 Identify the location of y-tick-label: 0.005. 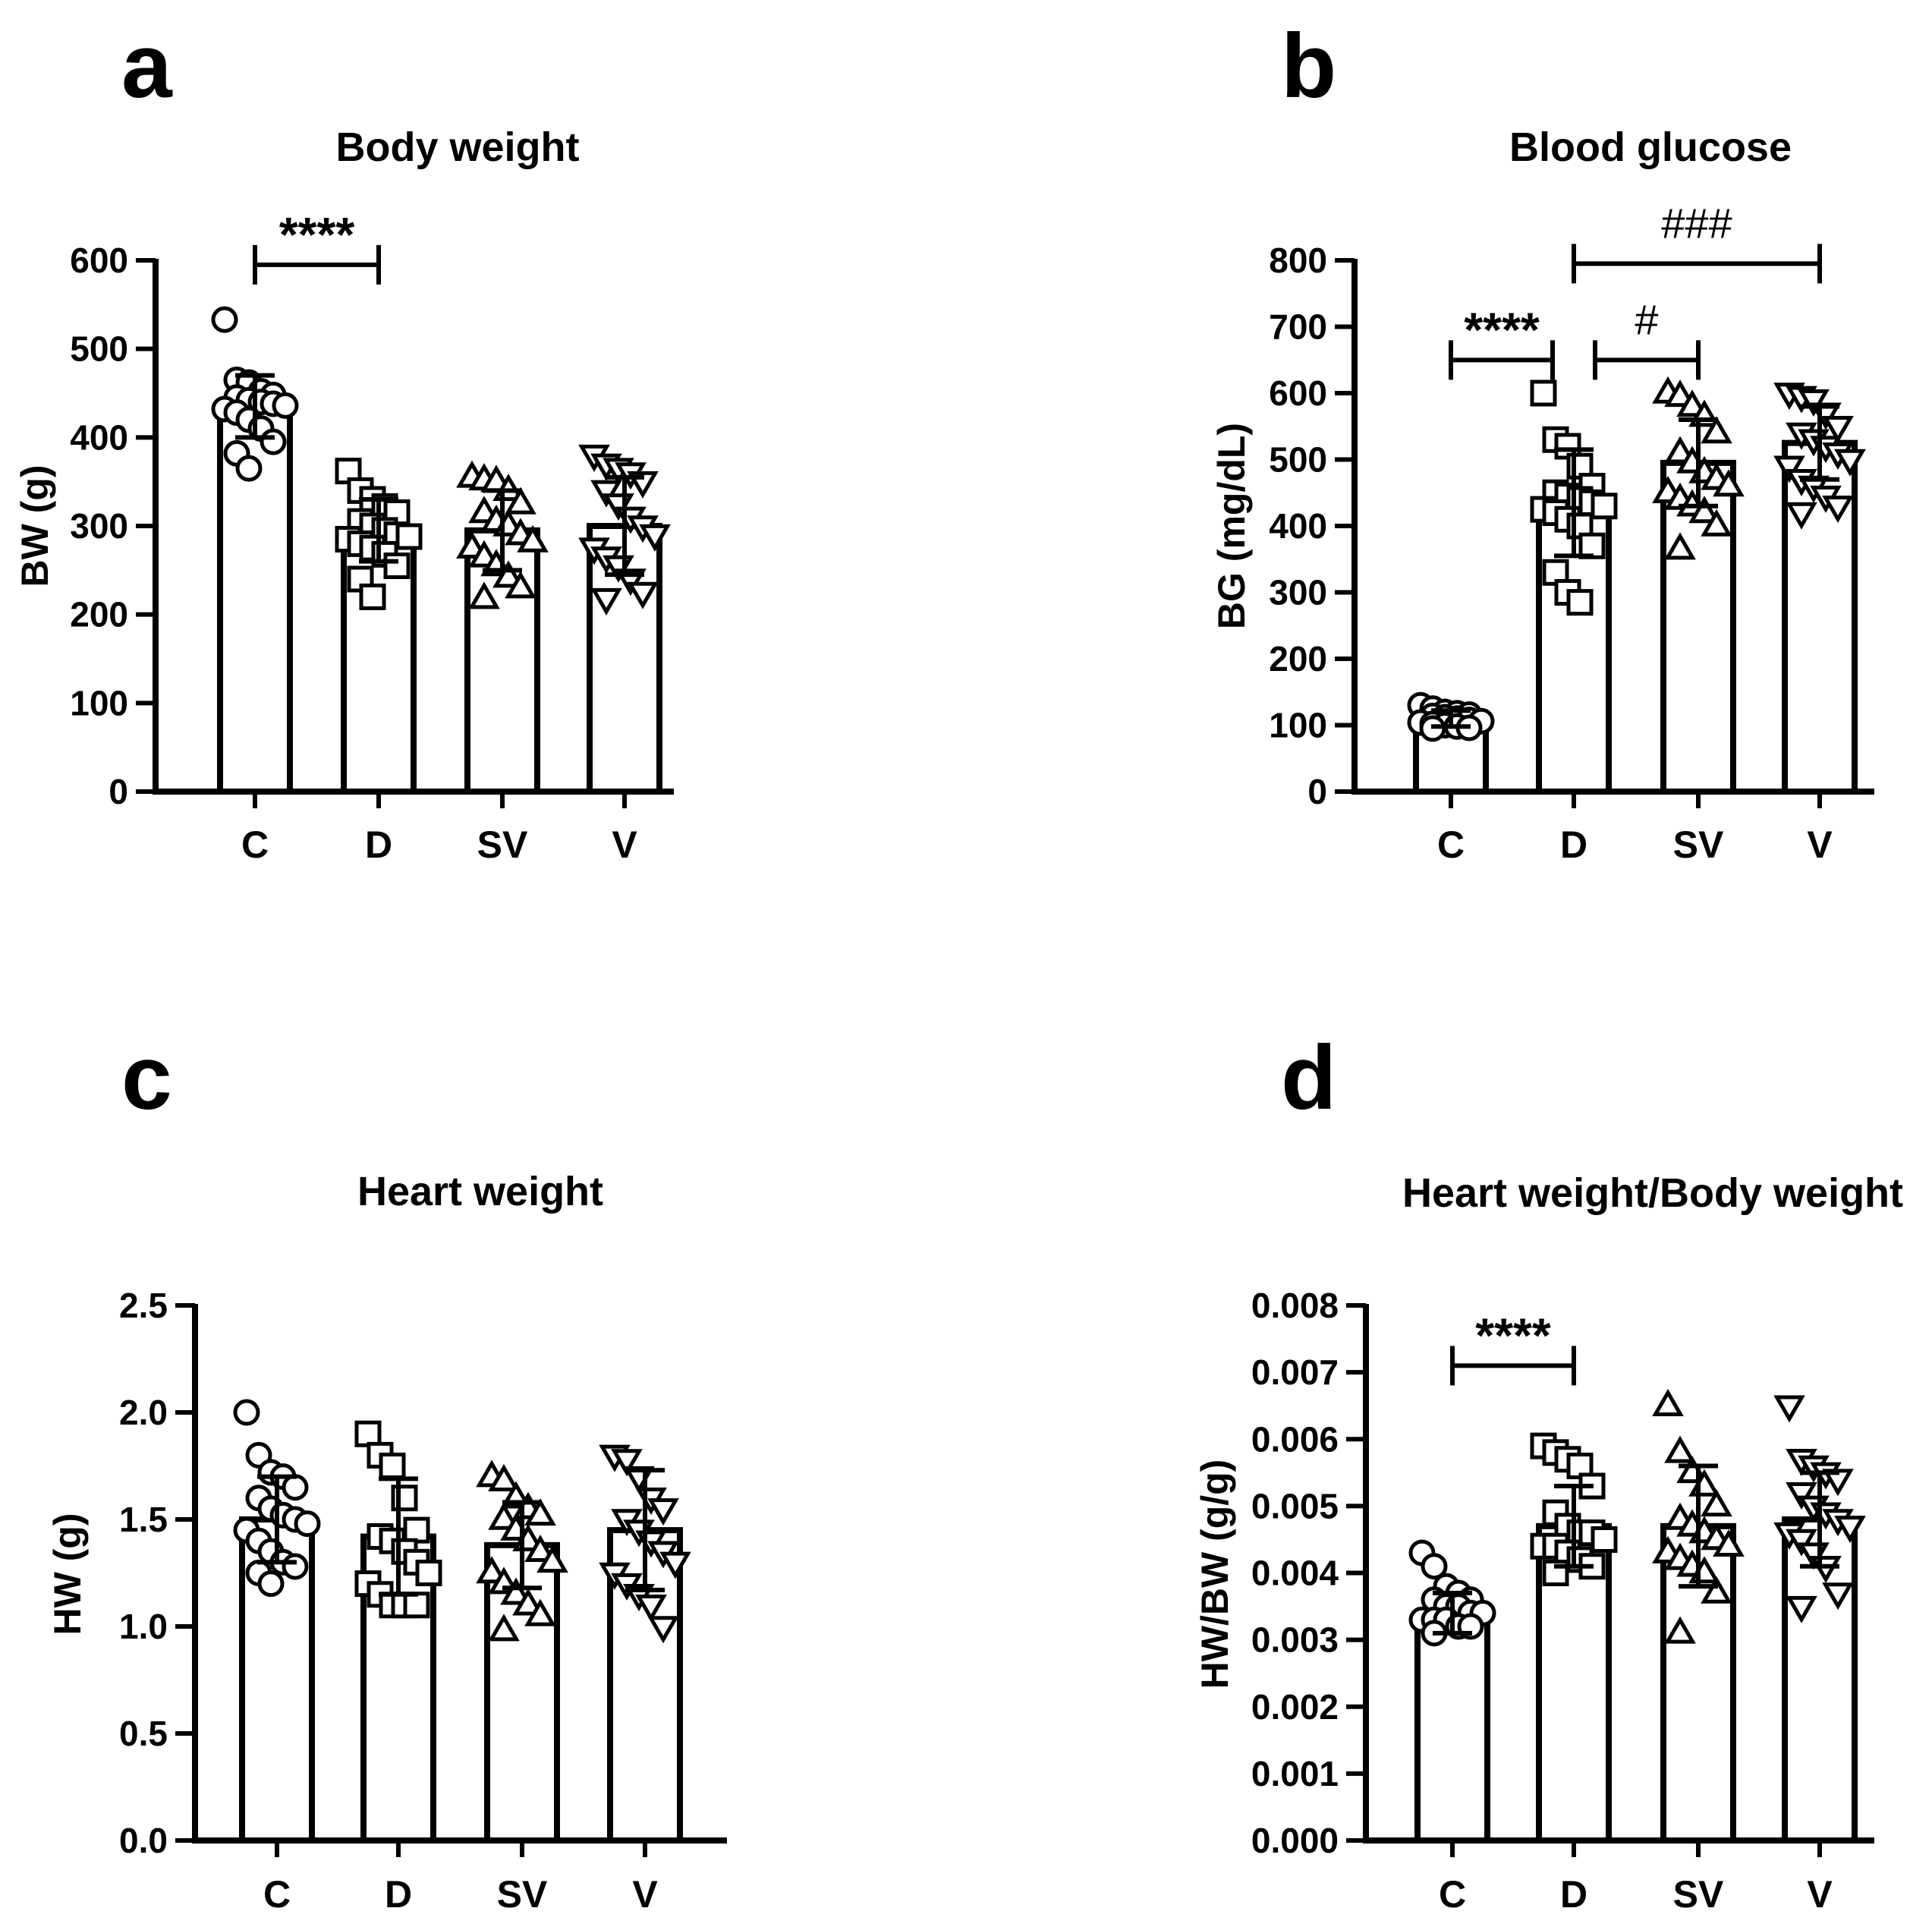
(1295, 1506).